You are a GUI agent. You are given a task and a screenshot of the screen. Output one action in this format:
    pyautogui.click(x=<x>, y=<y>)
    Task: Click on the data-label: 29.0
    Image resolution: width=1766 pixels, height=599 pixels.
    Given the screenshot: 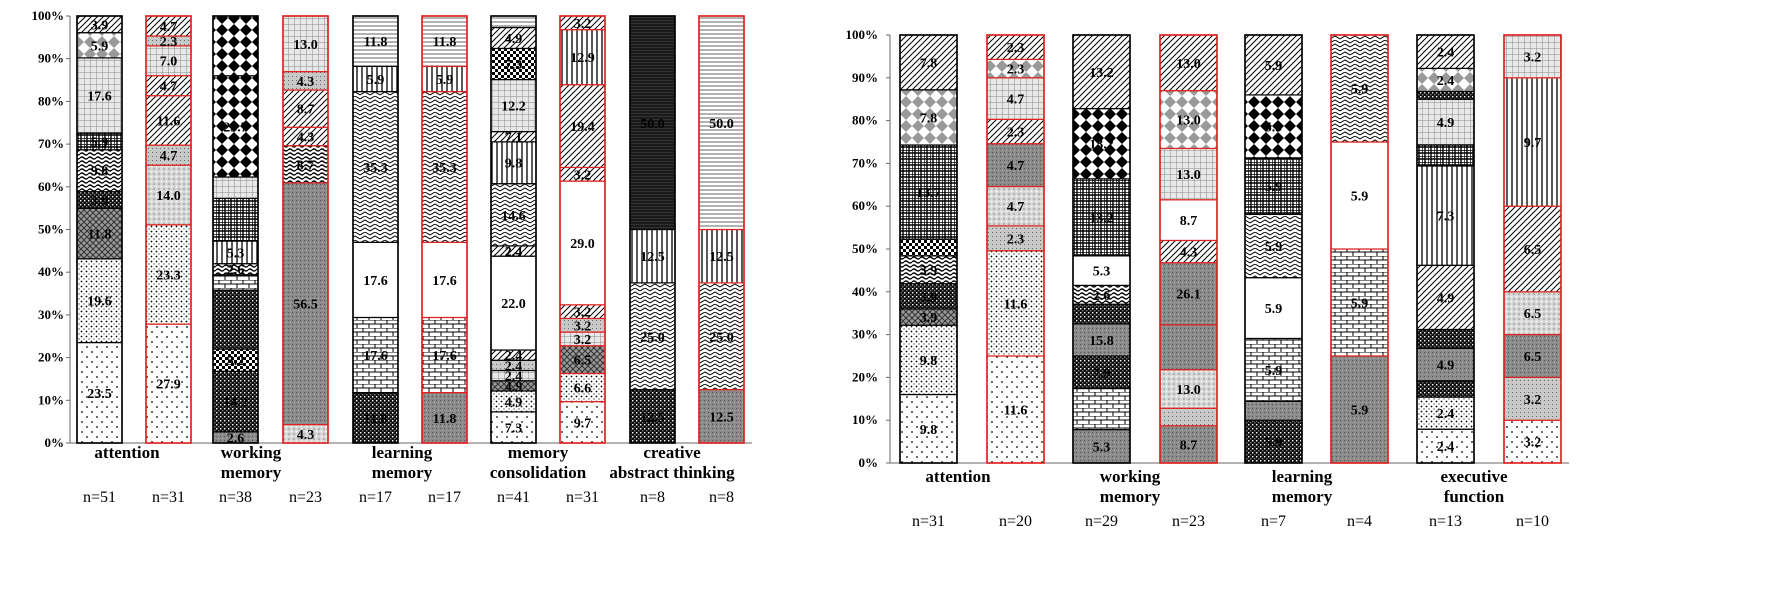 What is the action you would take?
    pyautogui.click(x=582, y=244)
    